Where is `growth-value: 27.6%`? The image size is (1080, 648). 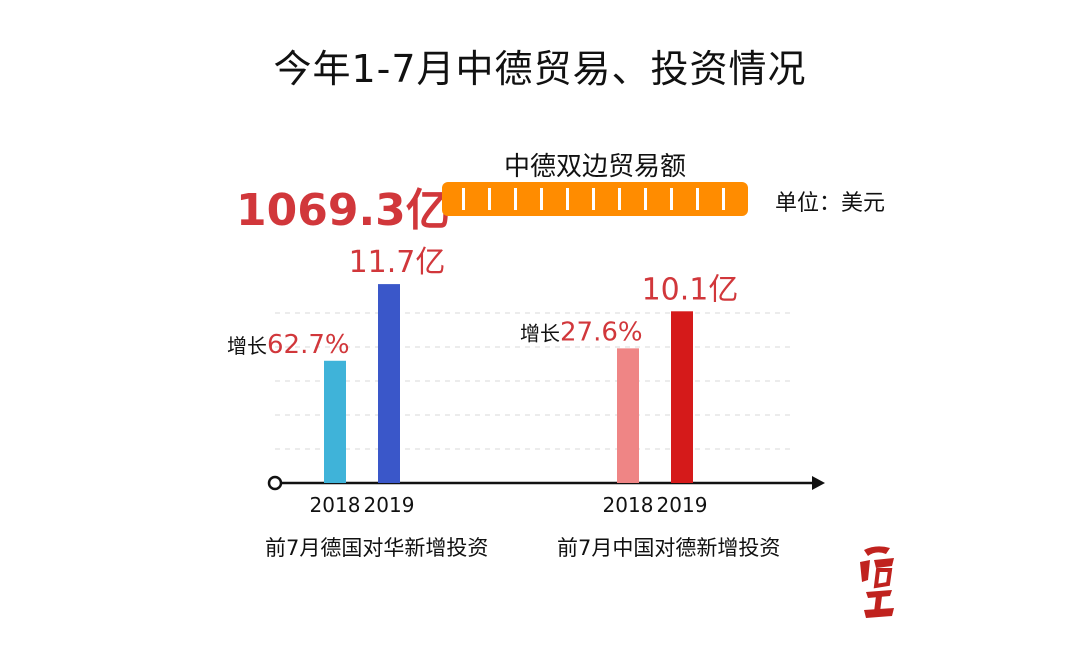
growth-value: 27.6% is located at coordinates (601, 332).